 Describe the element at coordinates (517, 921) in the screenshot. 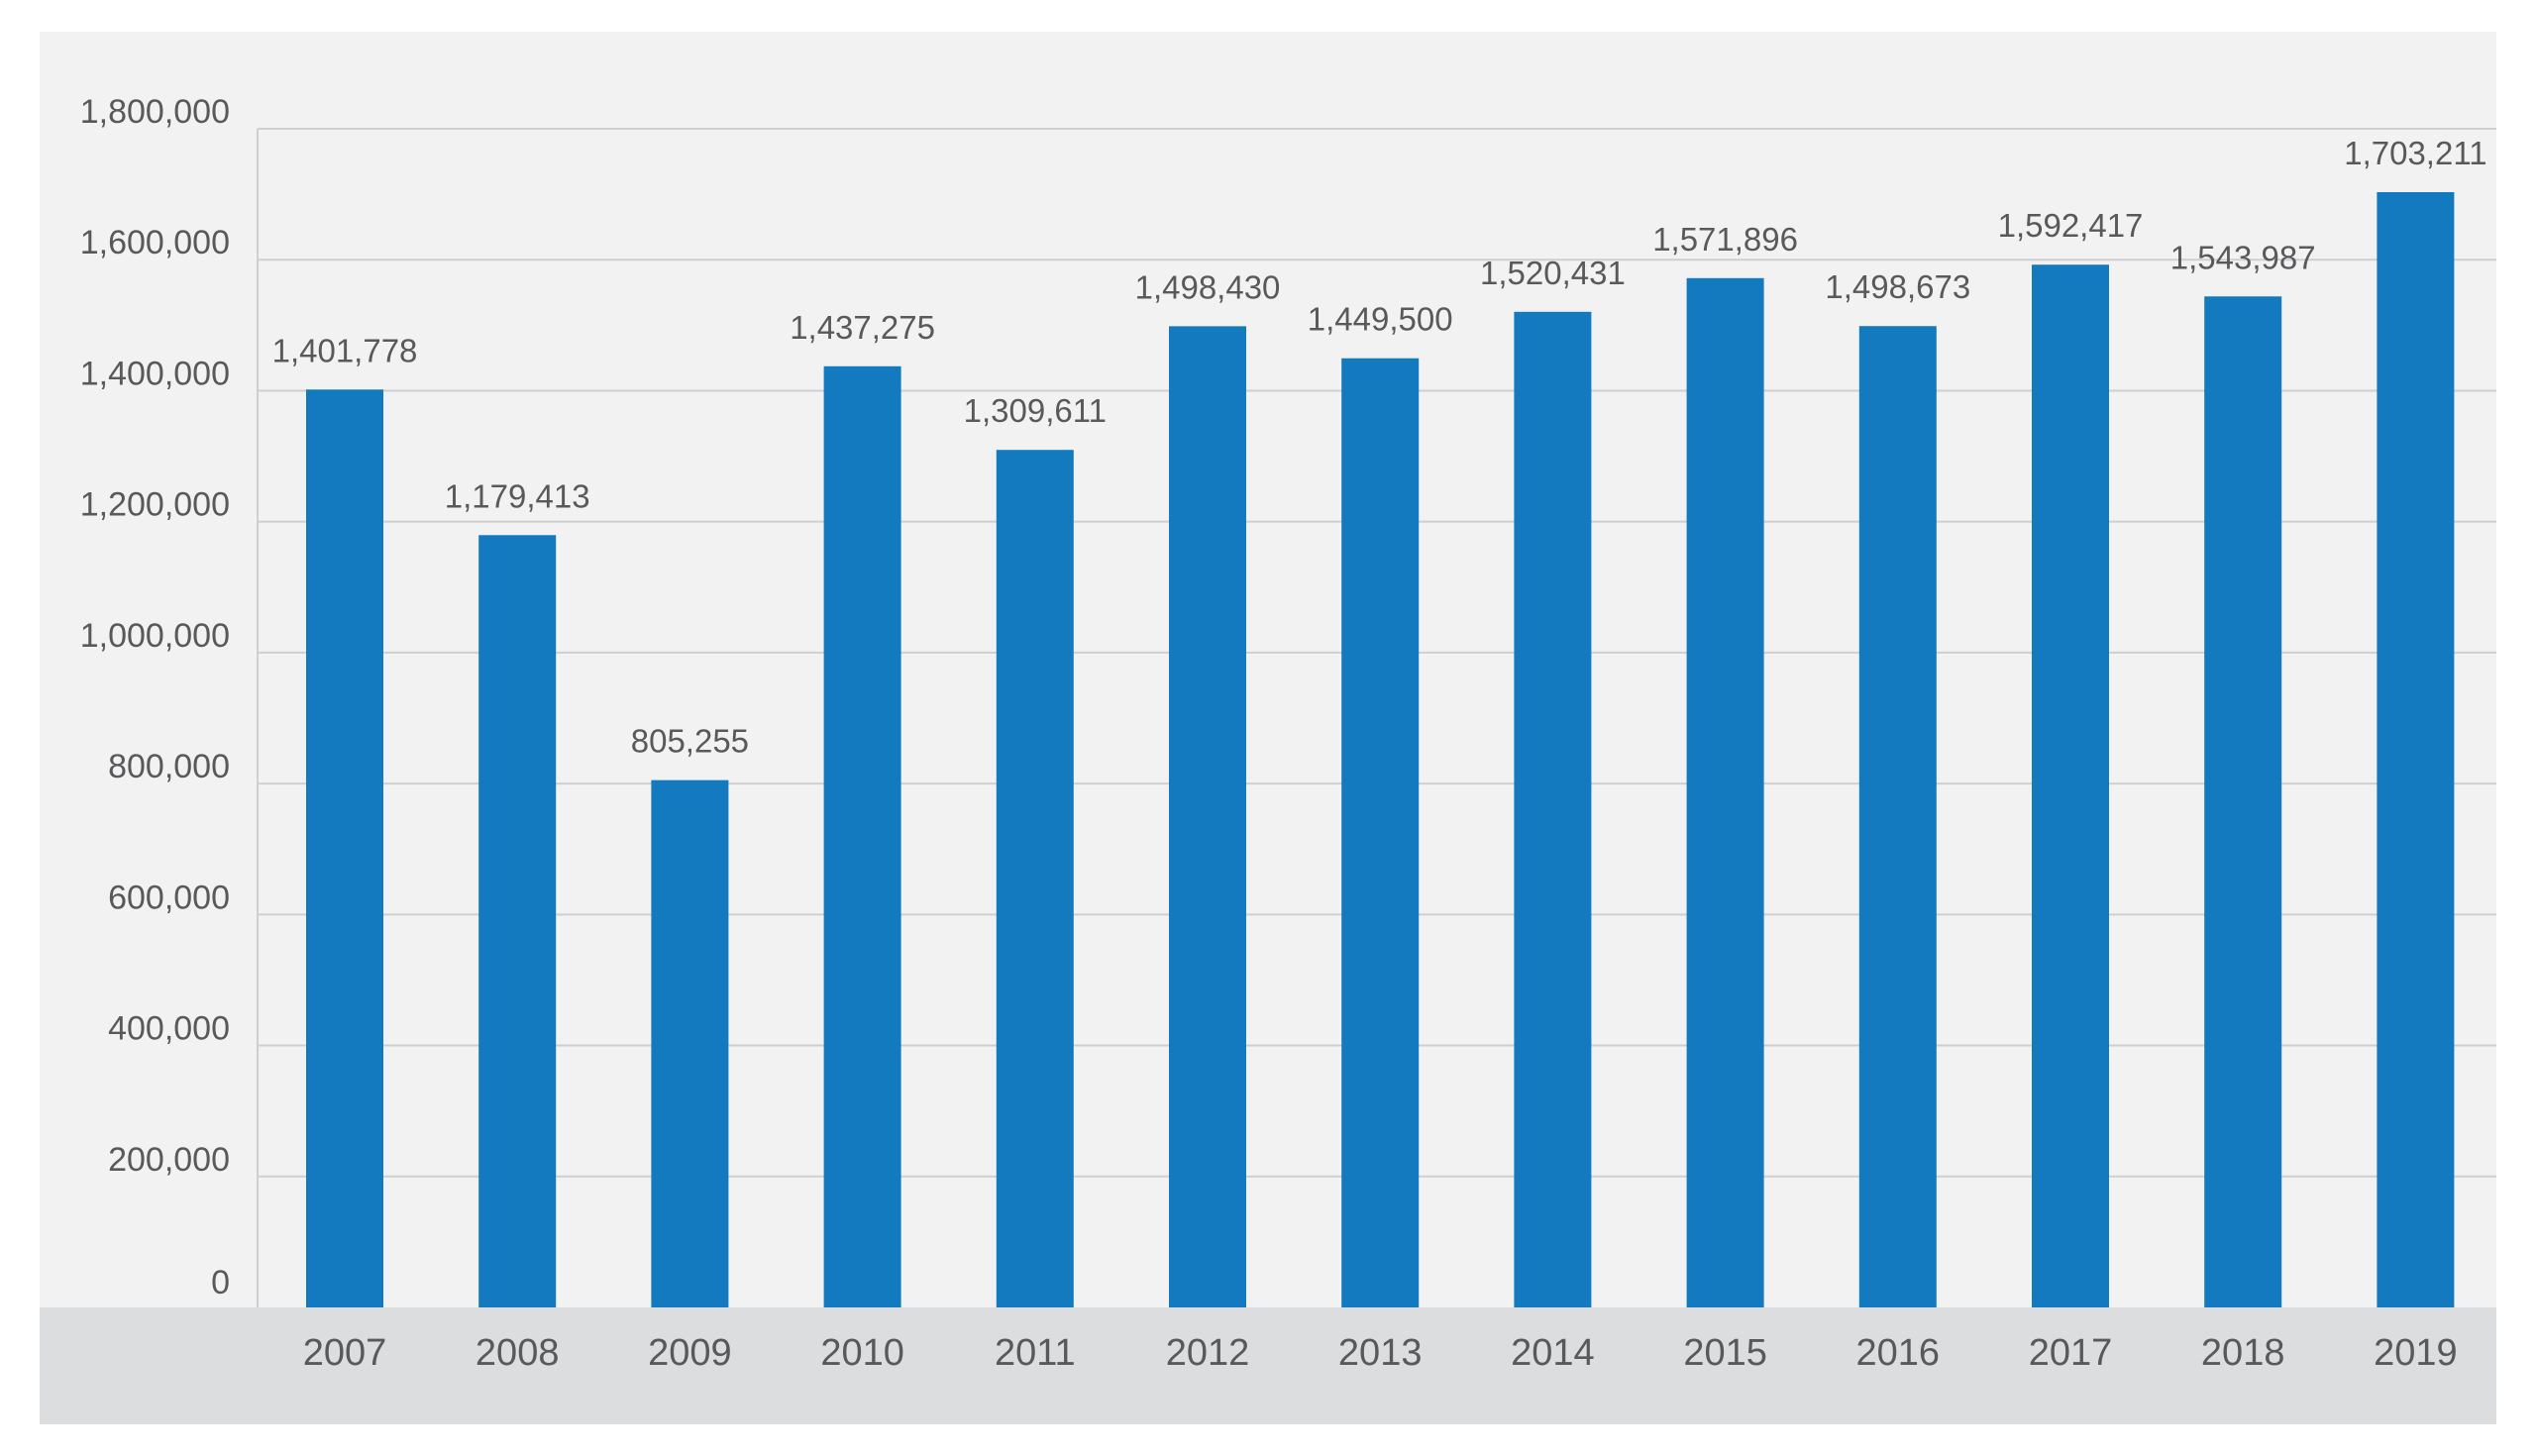

I see `bar-2008` at that location.